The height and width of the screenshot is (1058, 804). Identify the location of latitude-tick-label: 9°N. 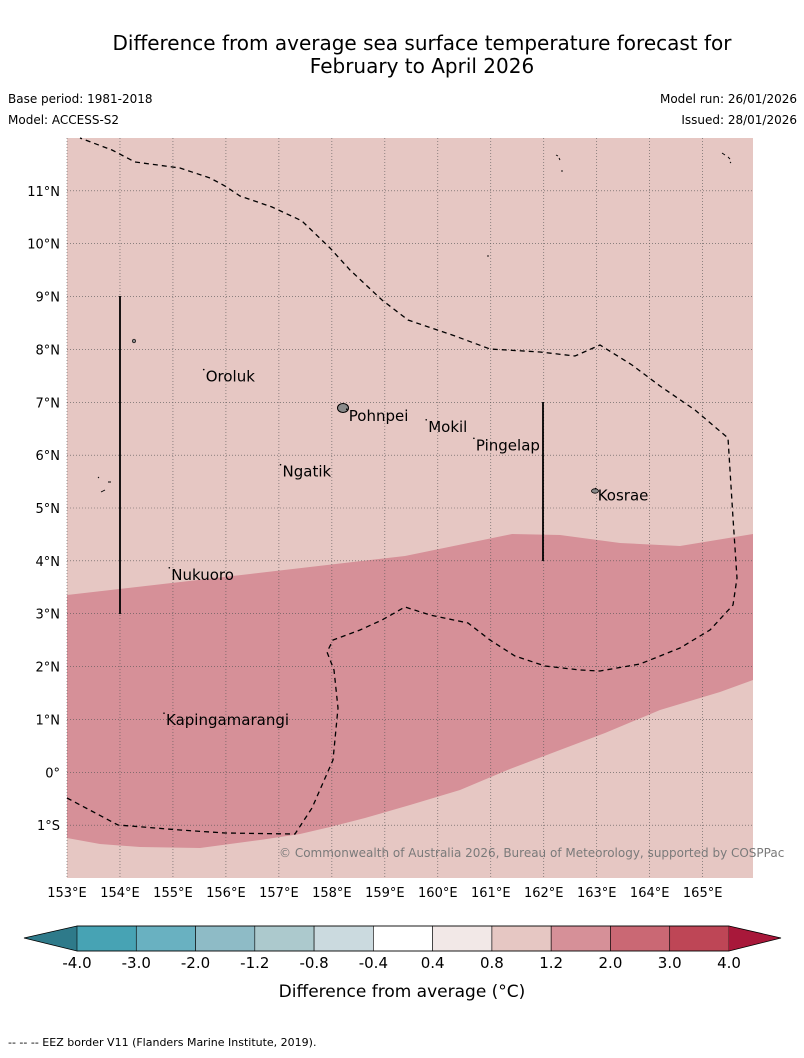
(48, 298).